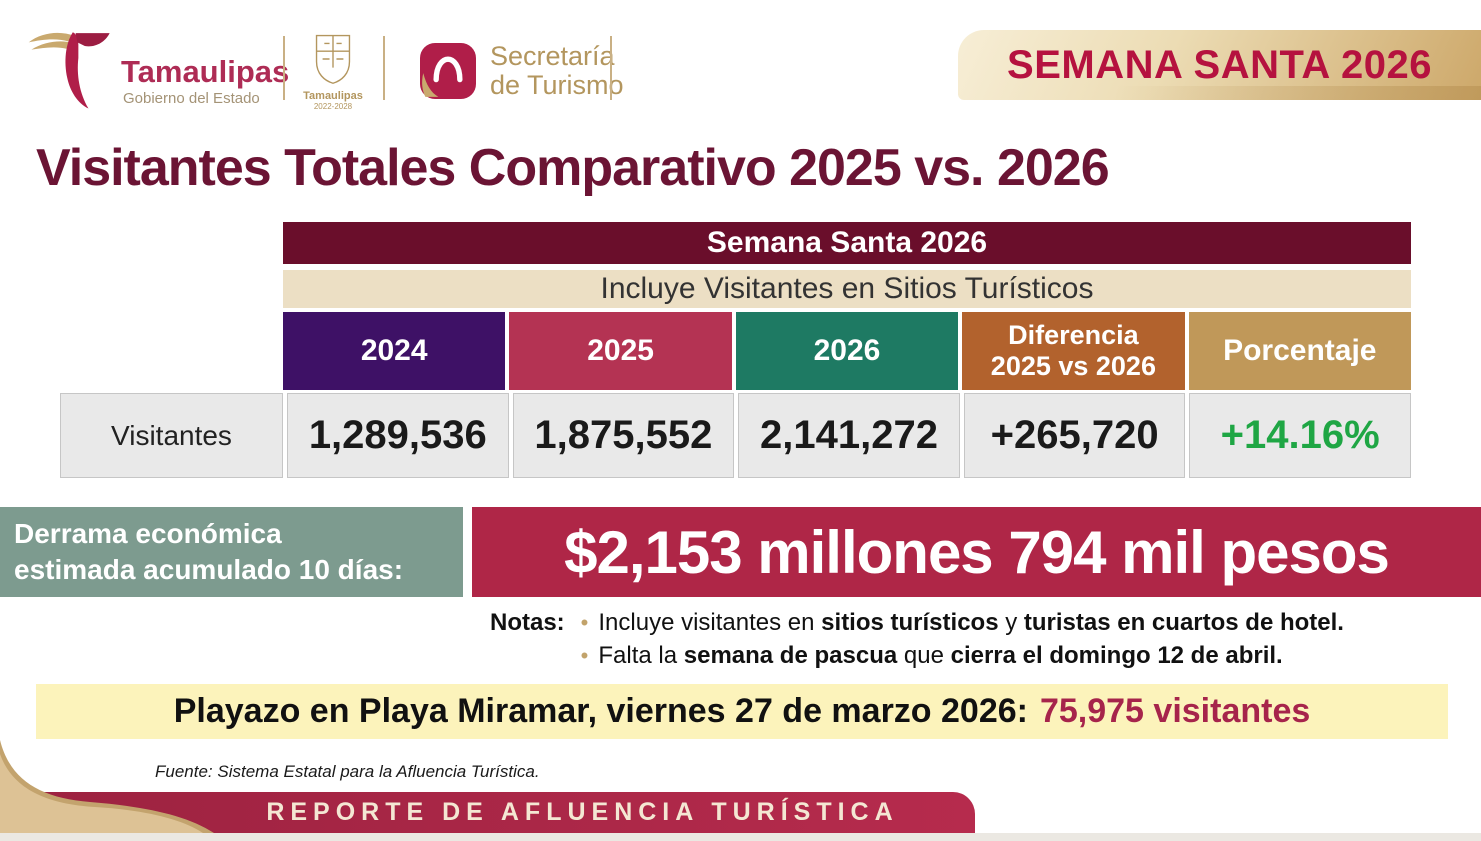  I want to click on row-label: Visitantes, so click(171, 435).